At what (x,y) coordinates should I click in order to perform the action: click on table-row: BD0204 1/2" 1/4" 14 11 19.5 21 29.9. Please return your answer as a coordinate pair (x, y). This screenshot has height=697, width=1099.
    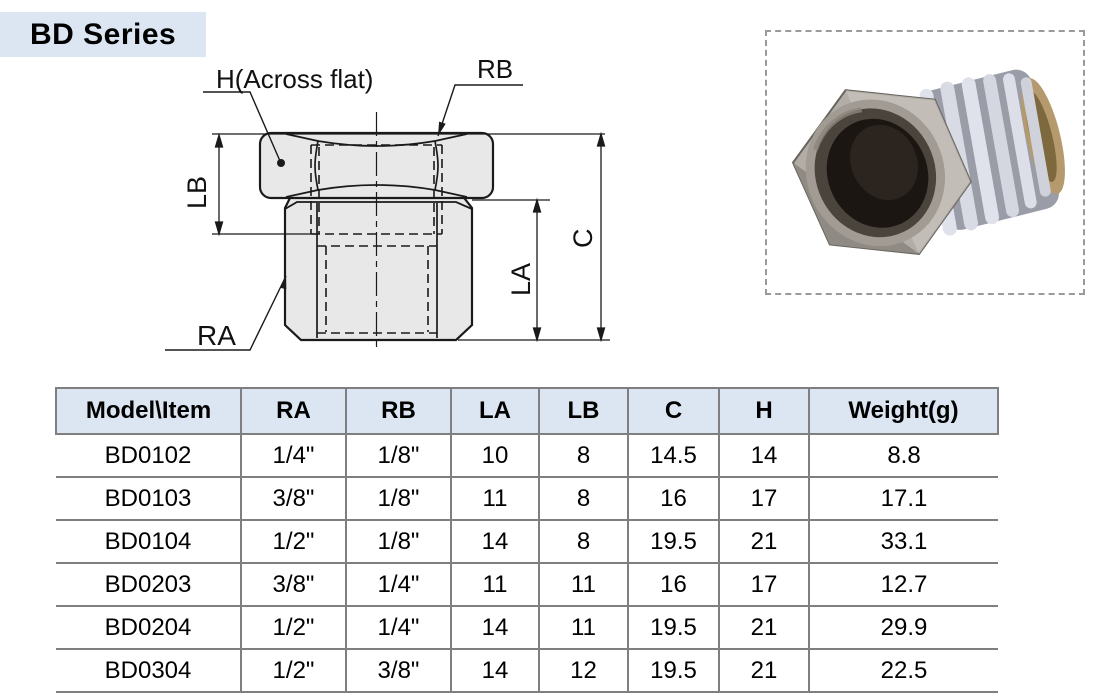
    Looking at the image, I should click on (527, 627).